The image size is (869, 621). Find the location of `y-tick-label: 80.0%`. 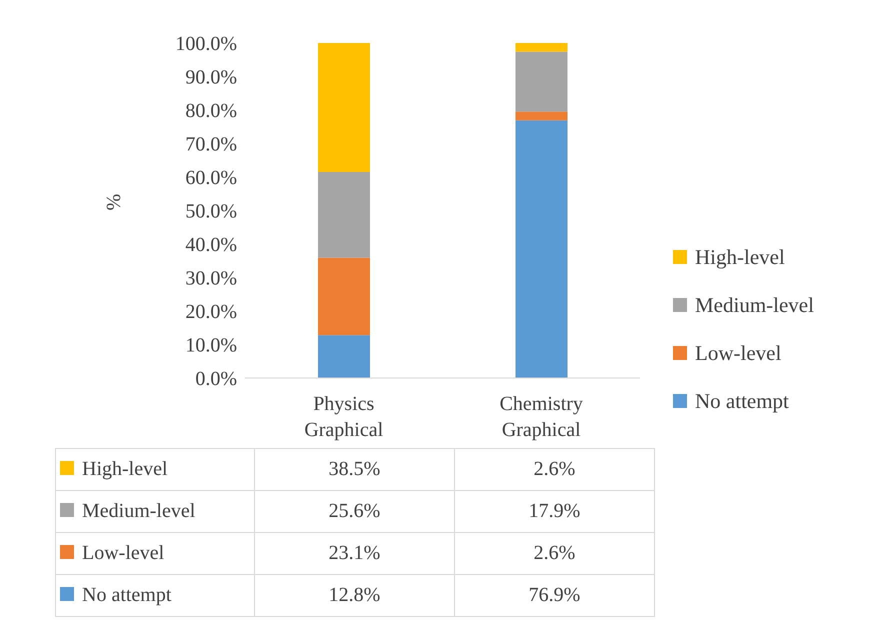

y-tick-label: 80.0% is located at coordinates (211, 111).